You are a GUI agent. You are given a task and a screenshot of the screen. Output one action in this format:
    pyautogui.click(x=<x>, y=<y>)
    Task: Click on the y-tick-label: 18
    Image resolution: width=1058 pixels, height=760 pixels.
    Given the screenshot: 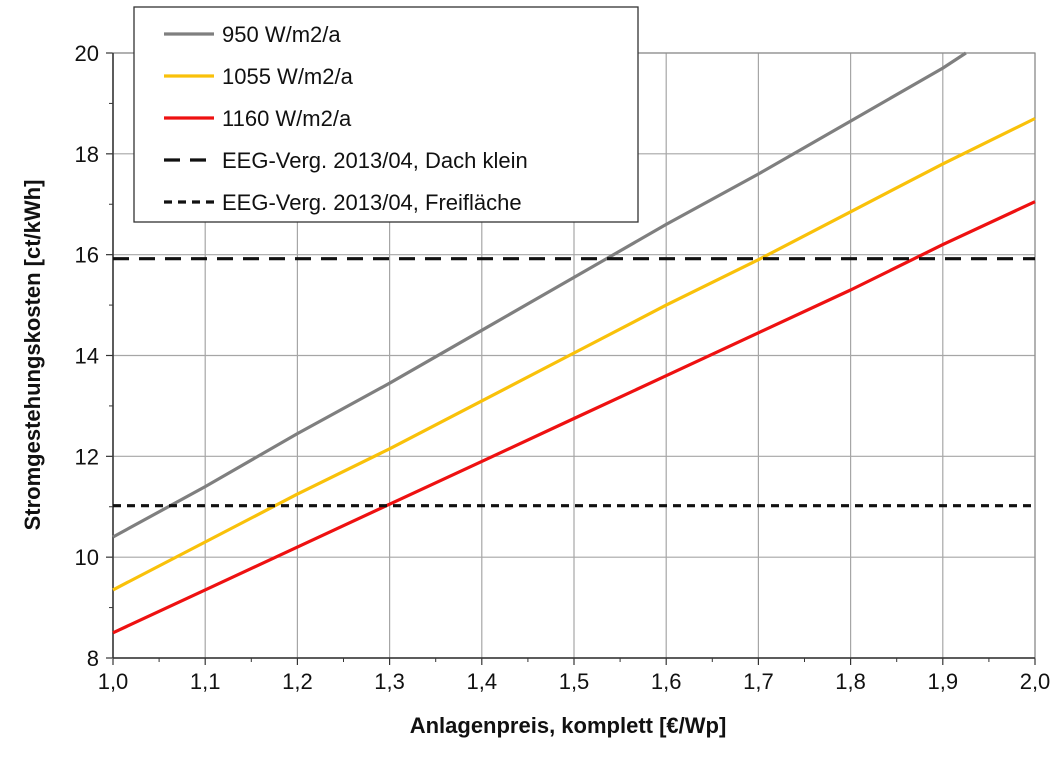 What is the action you would take?
    pyautogui.click(x=87, y=154)
    